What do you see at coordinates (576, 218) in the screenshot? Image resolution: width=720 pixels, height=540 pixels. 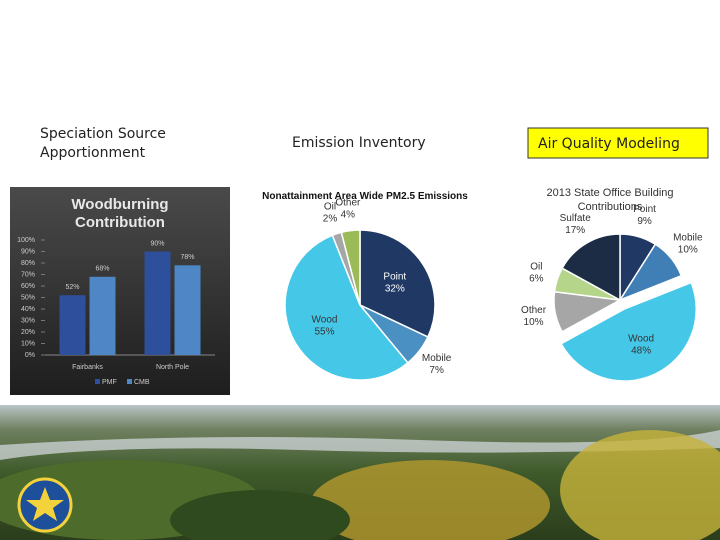 I see `slice-label: Sulfate` at bounding box center [576, 218].